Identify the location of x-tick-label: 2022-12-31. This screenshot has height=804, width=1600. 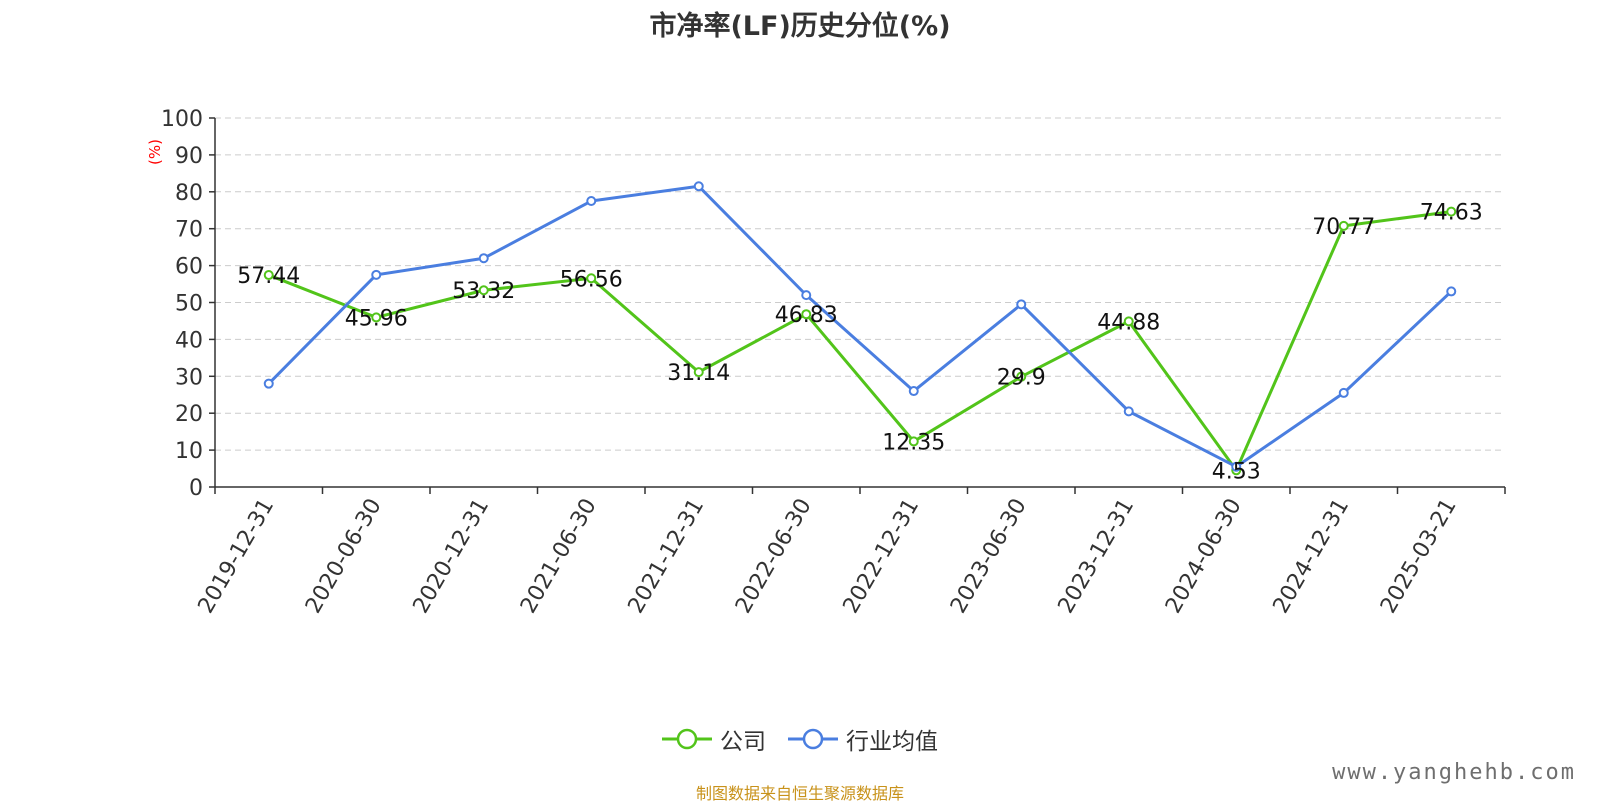
(882, 556).